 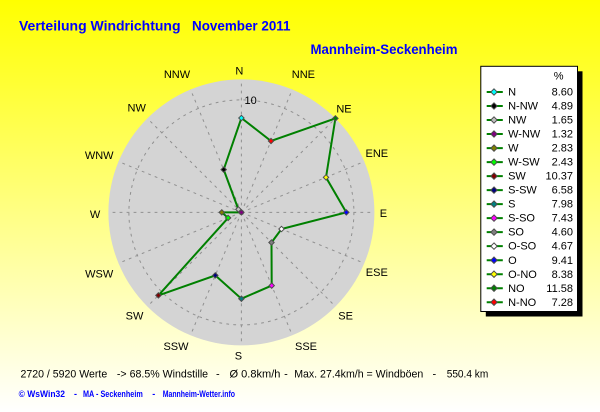 I want to click on svg-text: NNW, so click(x=177, y=75).